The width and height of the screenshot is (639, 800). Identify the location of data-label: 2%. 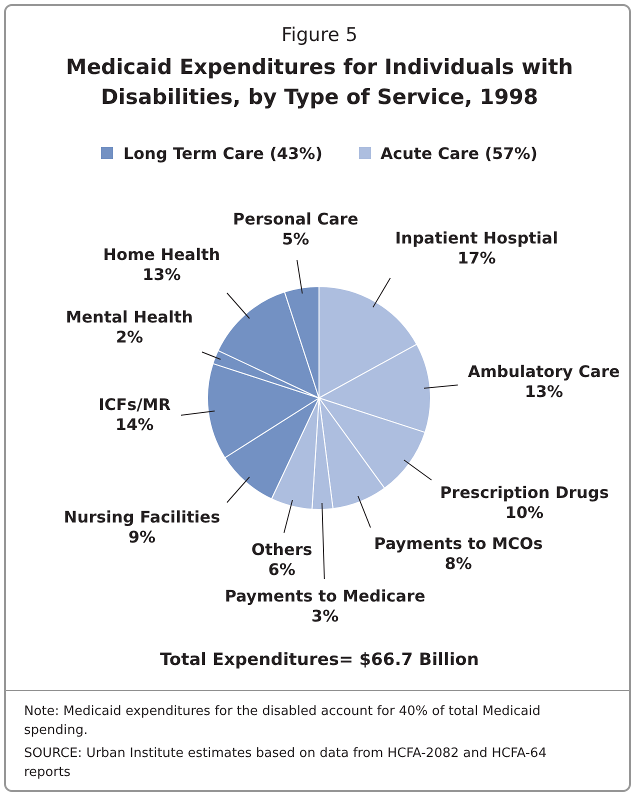
(129, 336).